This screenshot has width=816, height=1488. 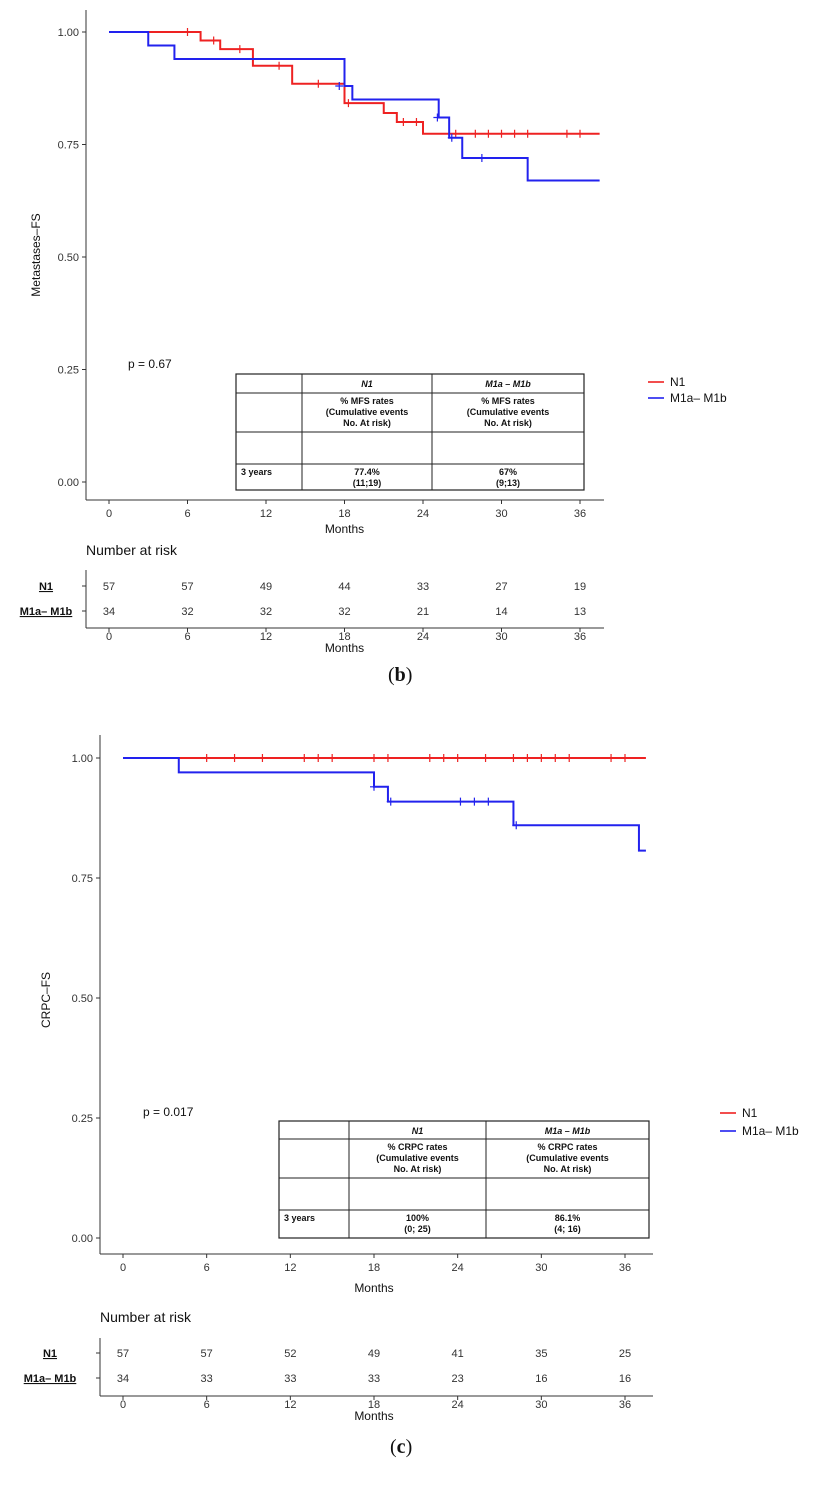 I want to click on risk-count: 16, so click(x=541, y=1379).